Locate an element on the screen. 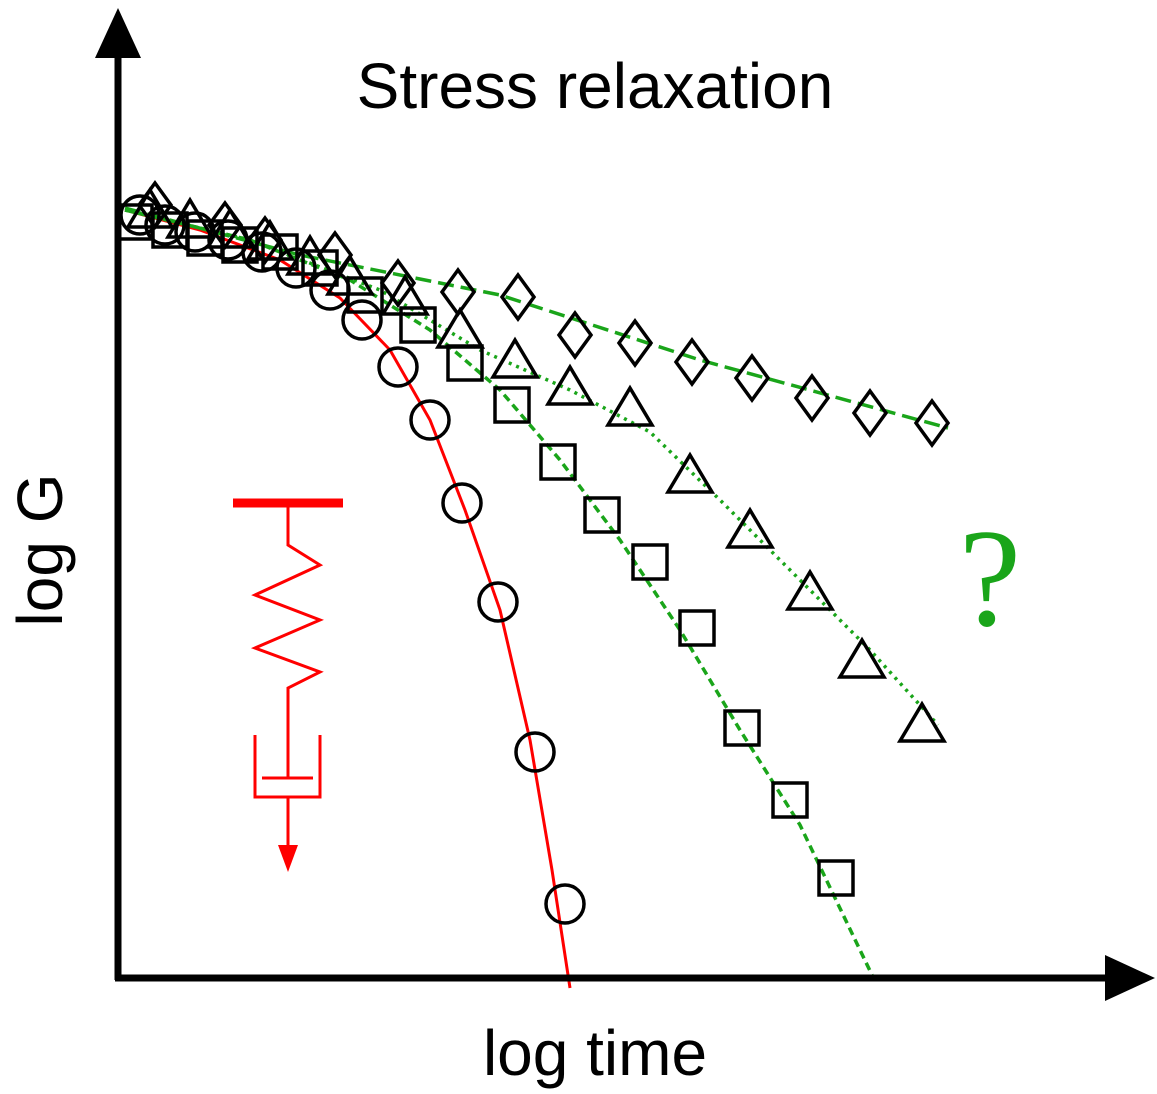 Image resolution: width=1157 pixels, height=1094 pixels. fit-diamonds is located at coordinates (536, 318).